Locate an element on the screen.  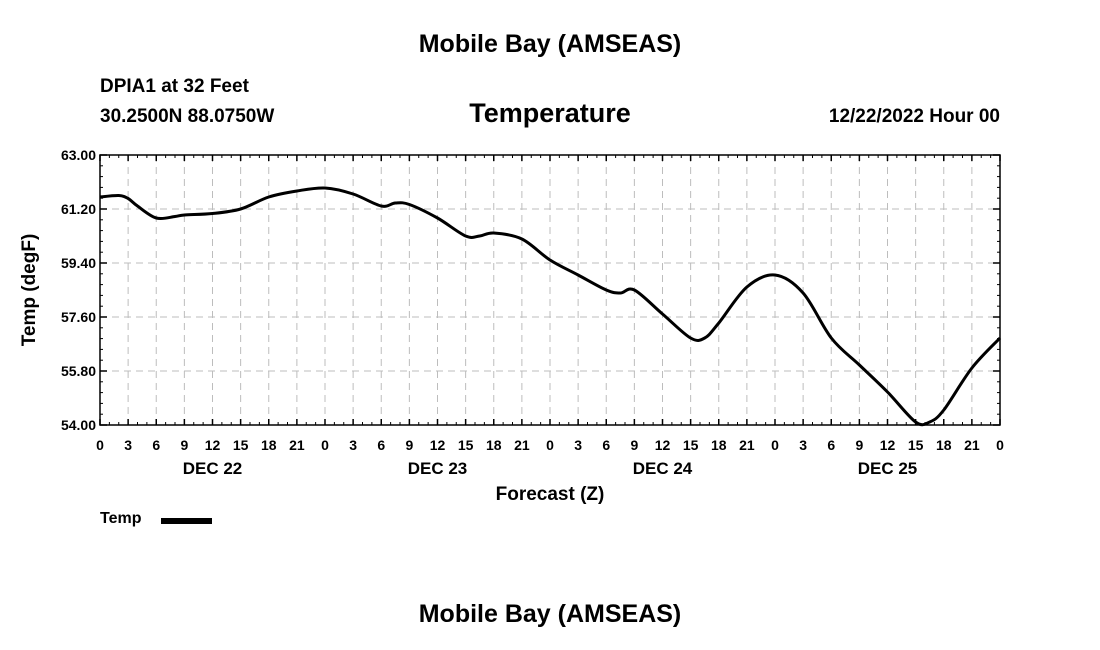
x-axis-label: Forecast (Z) is located at coordinates (550, 494).